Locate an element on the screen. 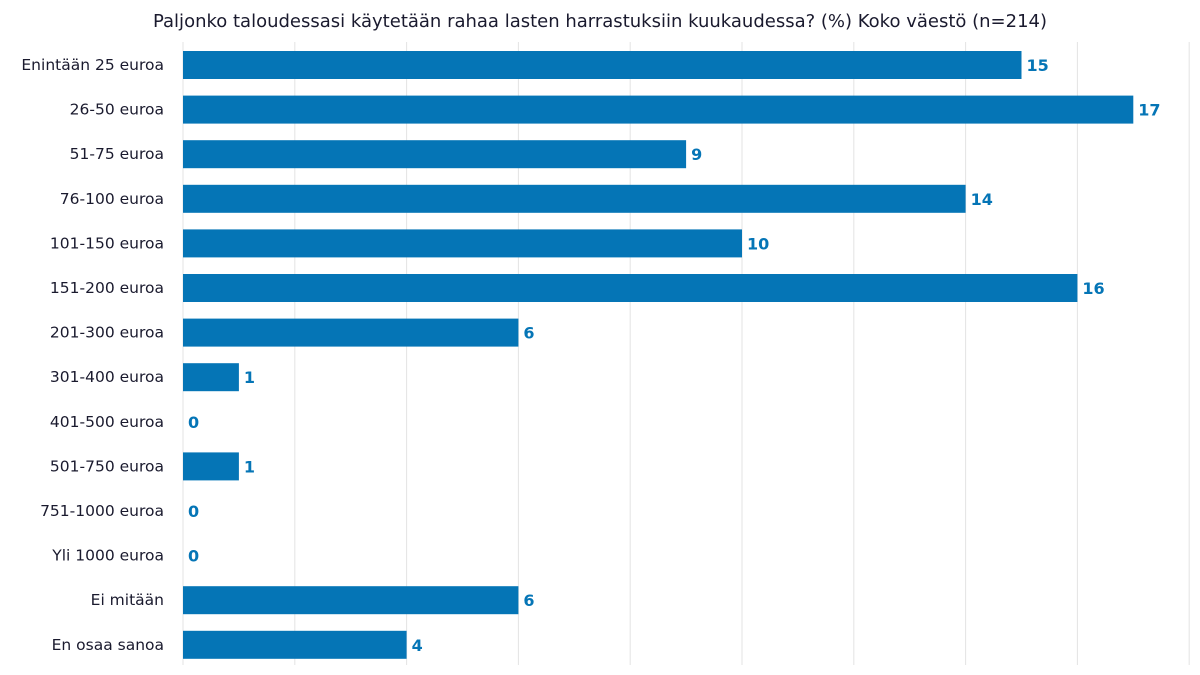 The image size is (1200, 675). data-label: 4 is located at coordinates (417, 645).